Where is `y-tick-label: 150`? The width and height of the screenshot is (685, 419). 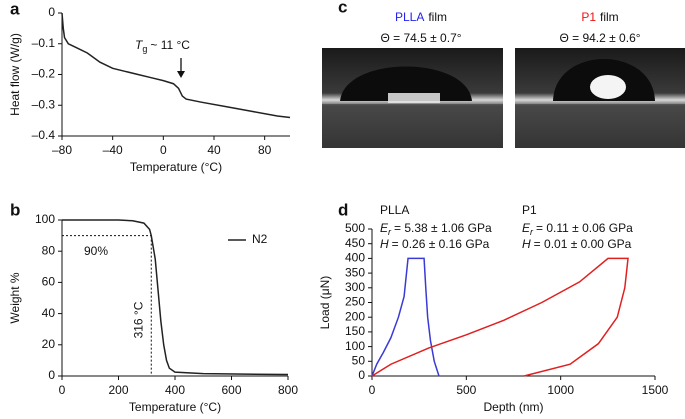 y-tick-label: 150 is located at coordinates (355, 331).